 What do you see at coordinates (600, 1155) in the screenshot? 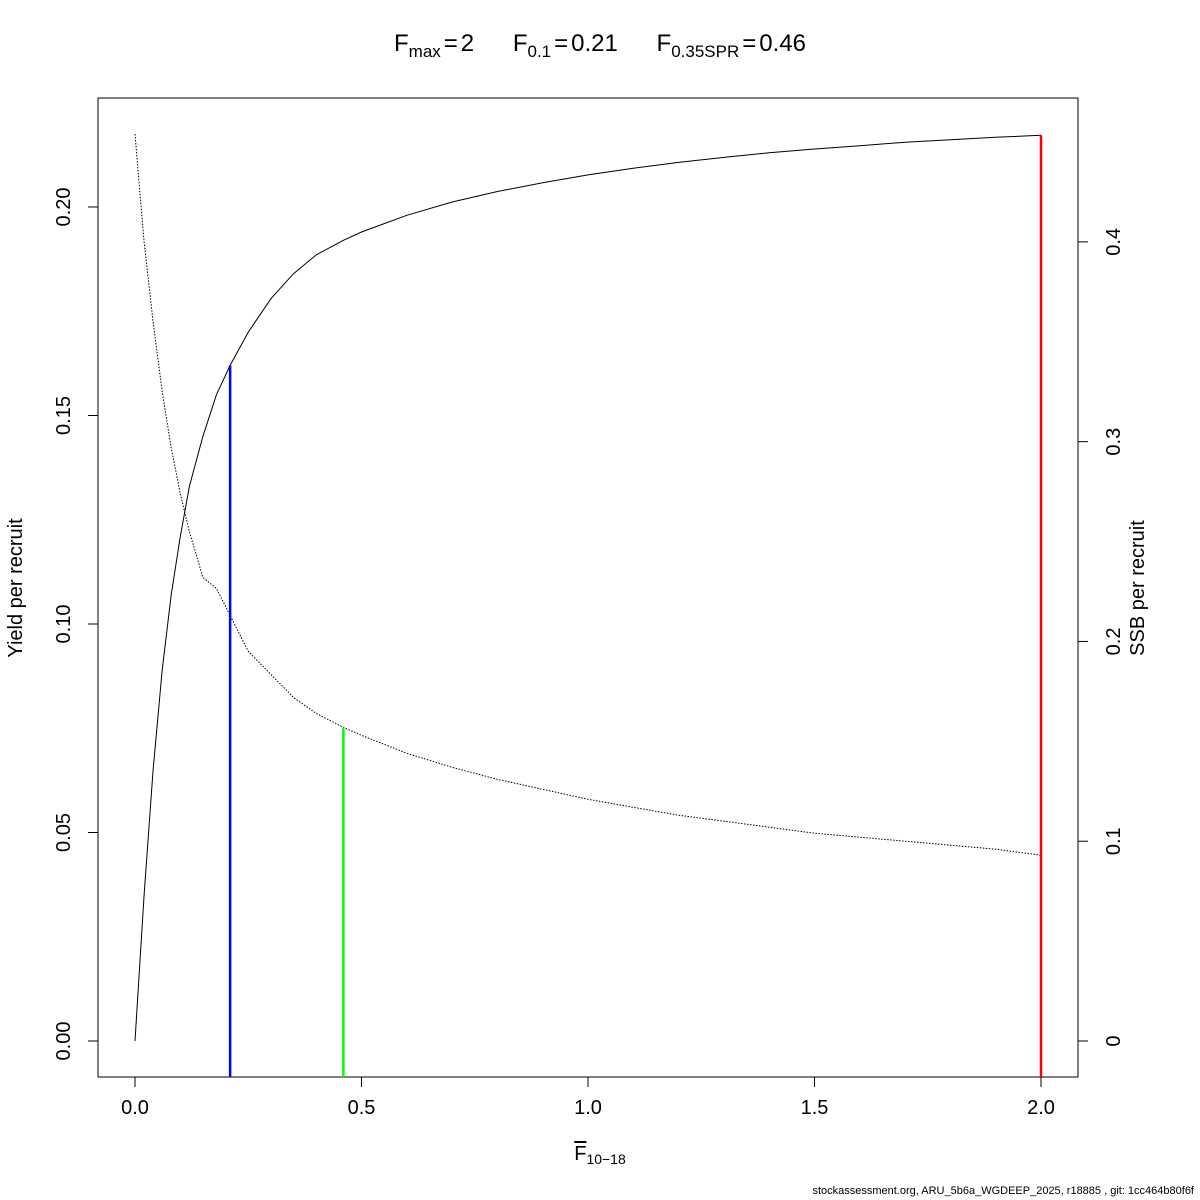
I see `x-axis-label: F10−18` at bounding box center [600, 1155].